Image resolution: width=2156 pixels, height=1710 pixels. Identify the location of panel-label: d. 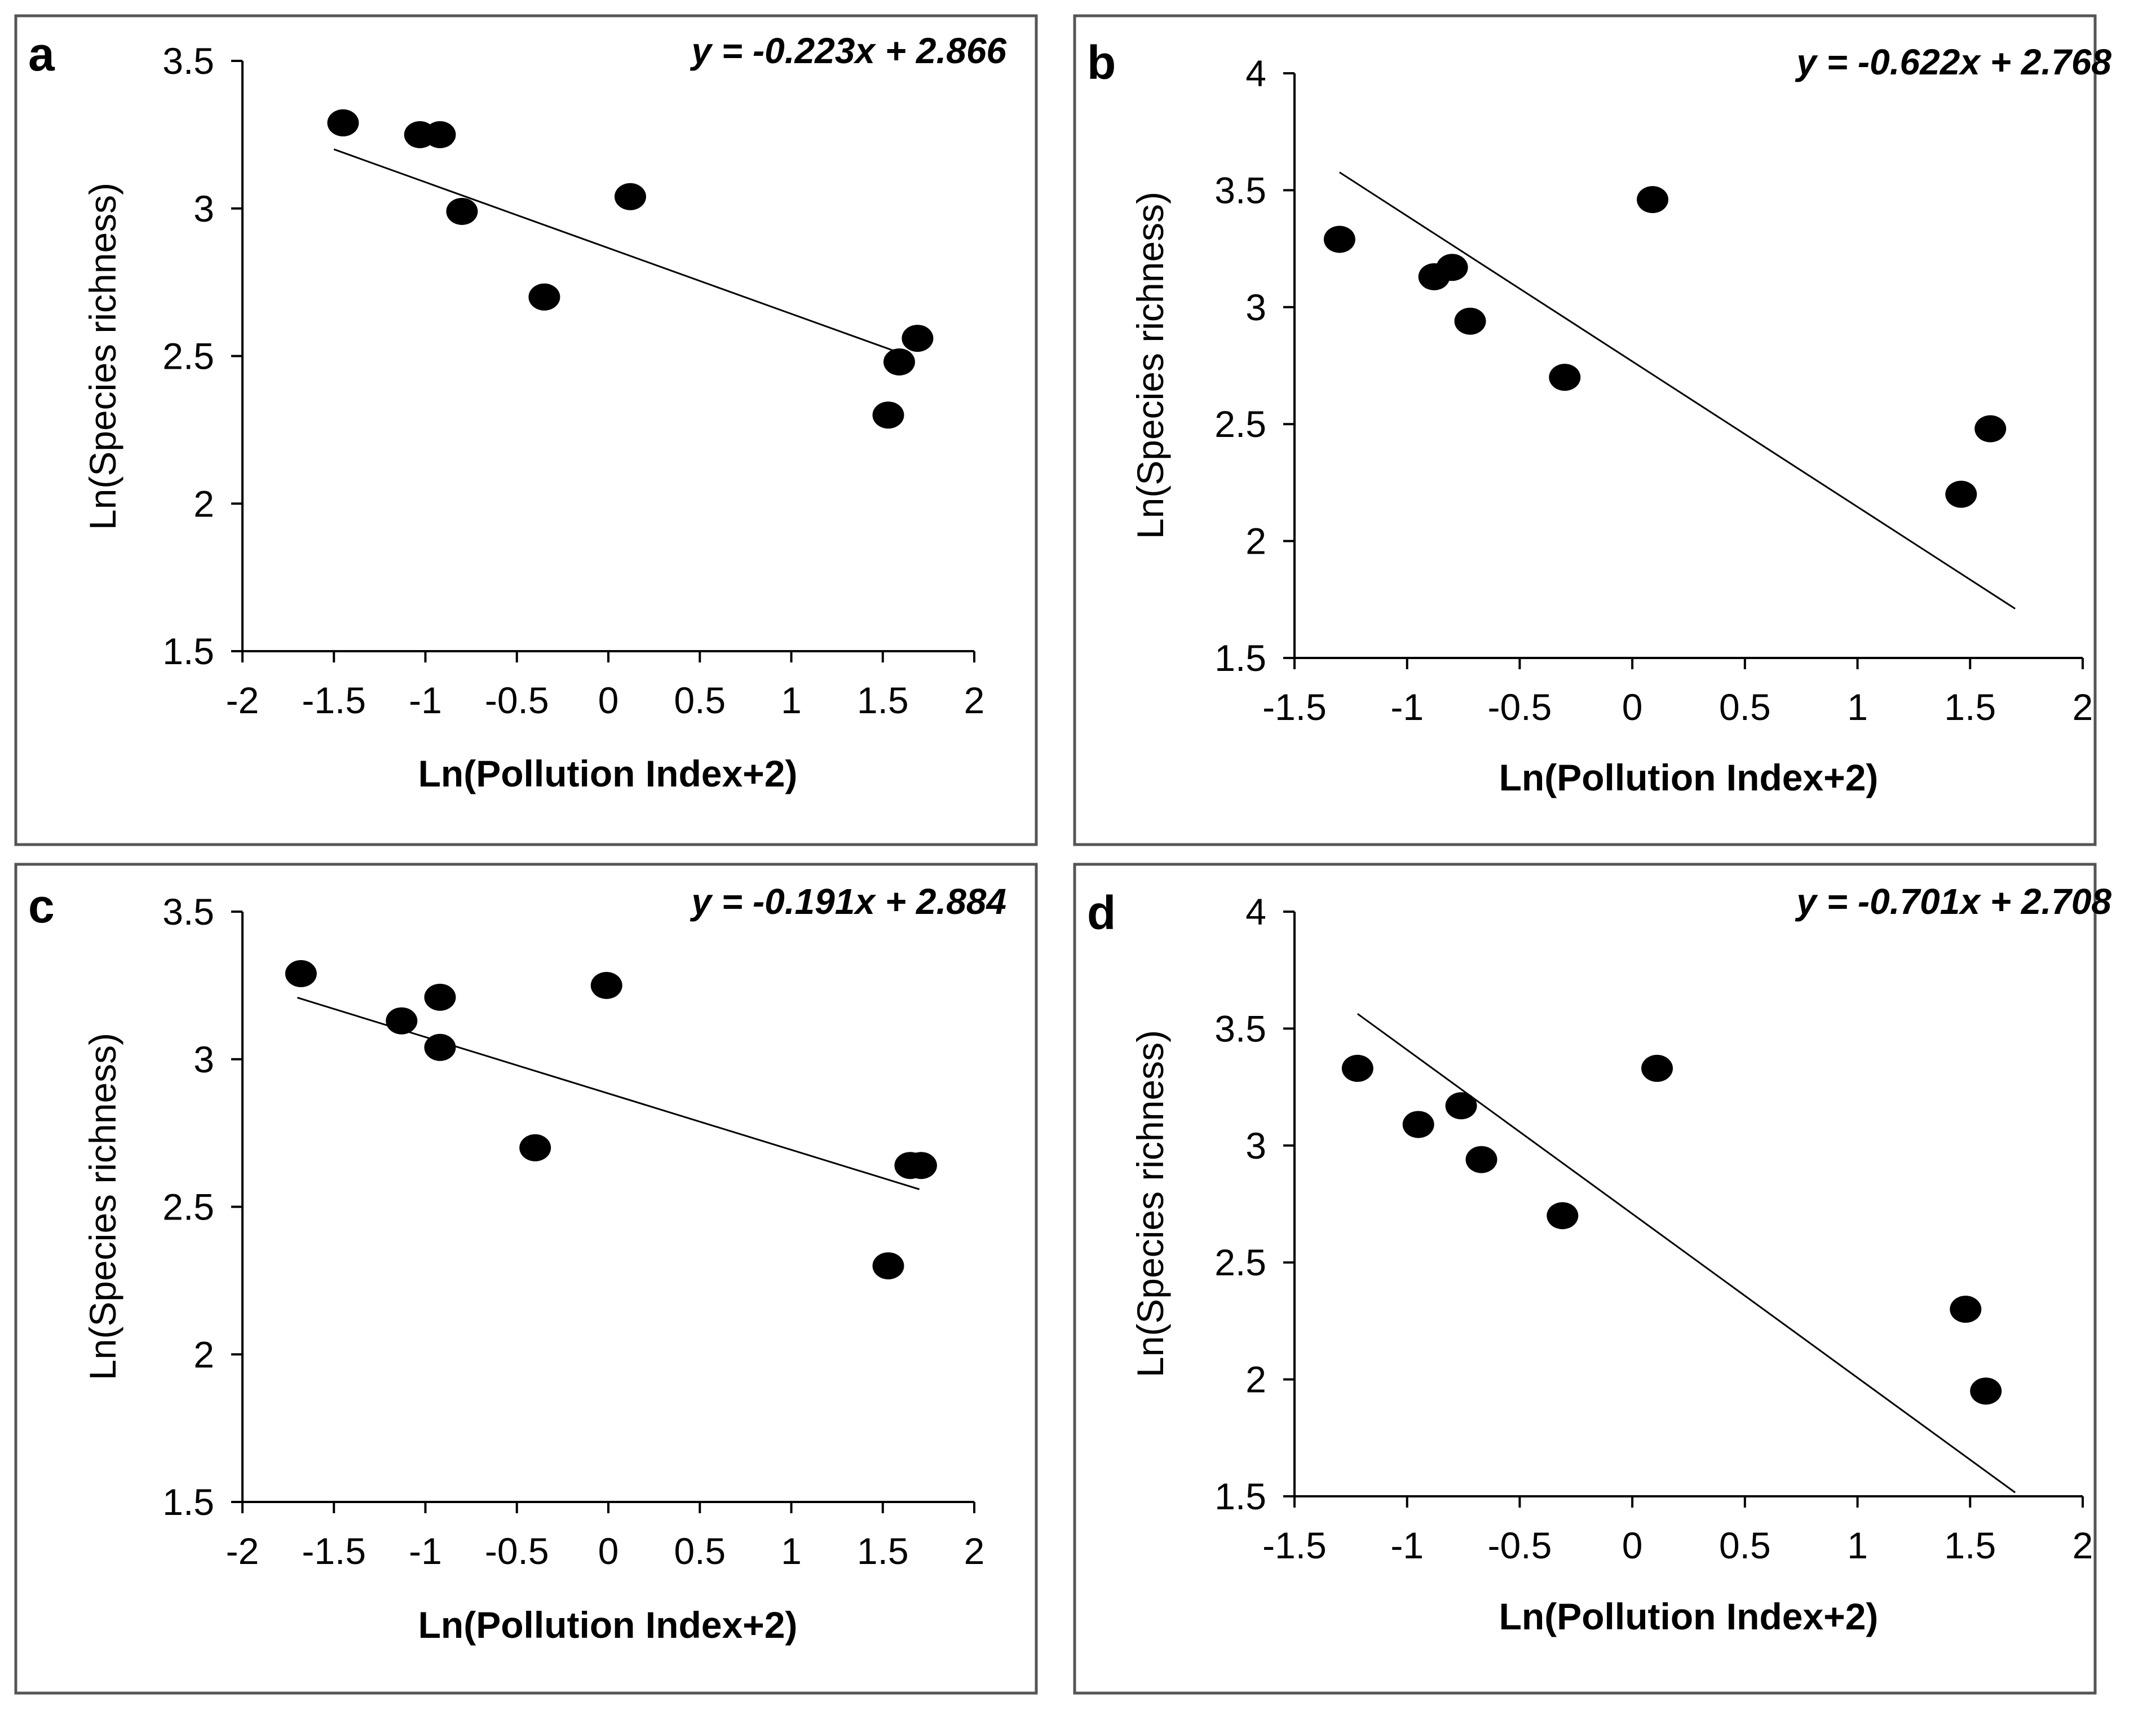
(1101, 912).